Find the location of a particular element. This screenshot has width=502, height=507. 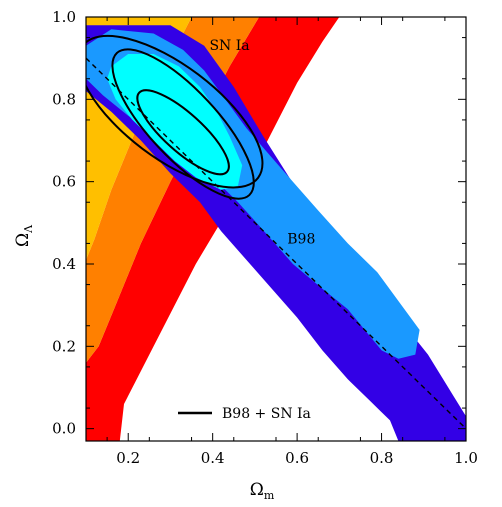

y-tick-label: 0.4 is located at coordinates (64, 264).